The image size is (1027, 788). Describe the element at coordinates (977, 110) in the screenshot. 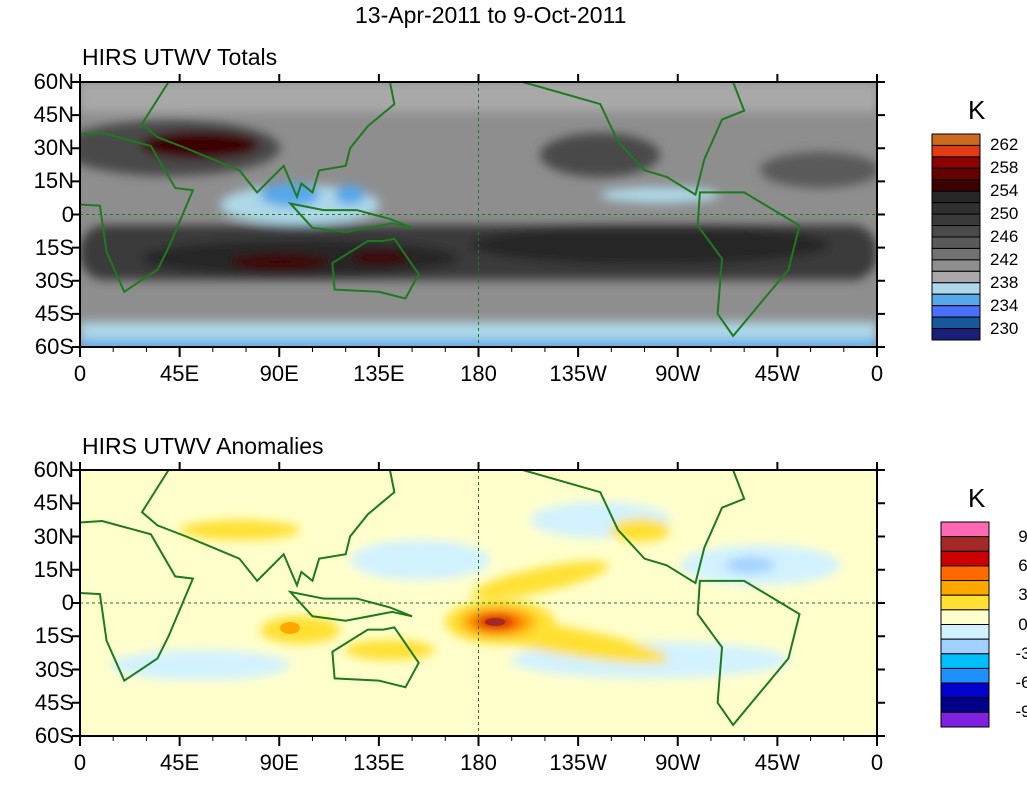

I see `colorbar-units-totals: K` at that location.